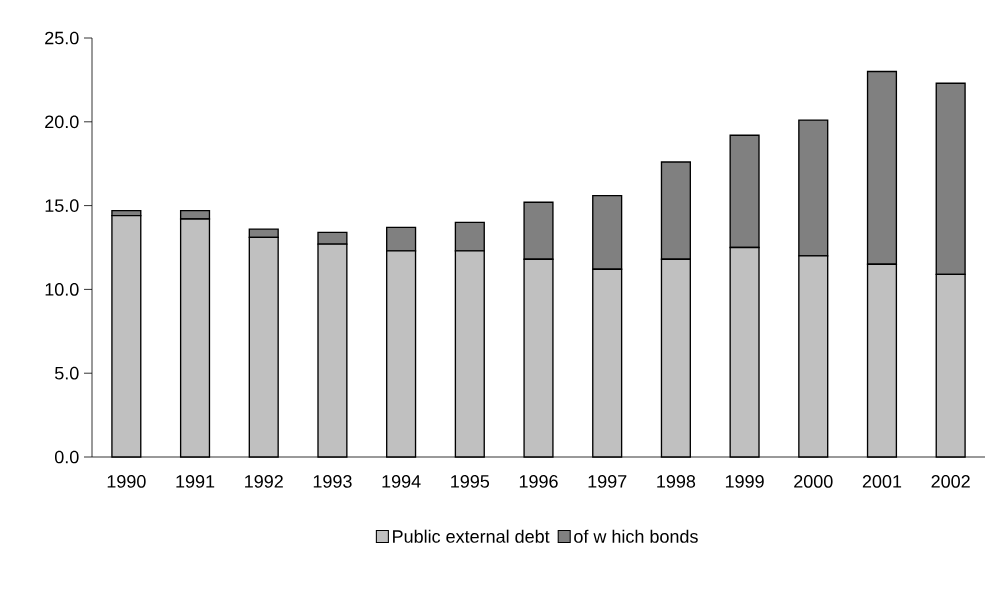  I want to click on x-tick-label: 1990, so click(126, 481).